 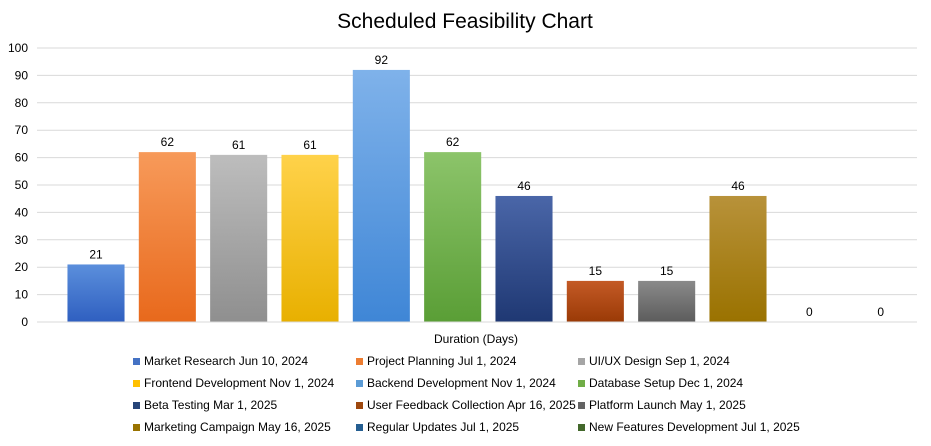 I want to click on y-tick-label: 40, so click(x=22, y=212).